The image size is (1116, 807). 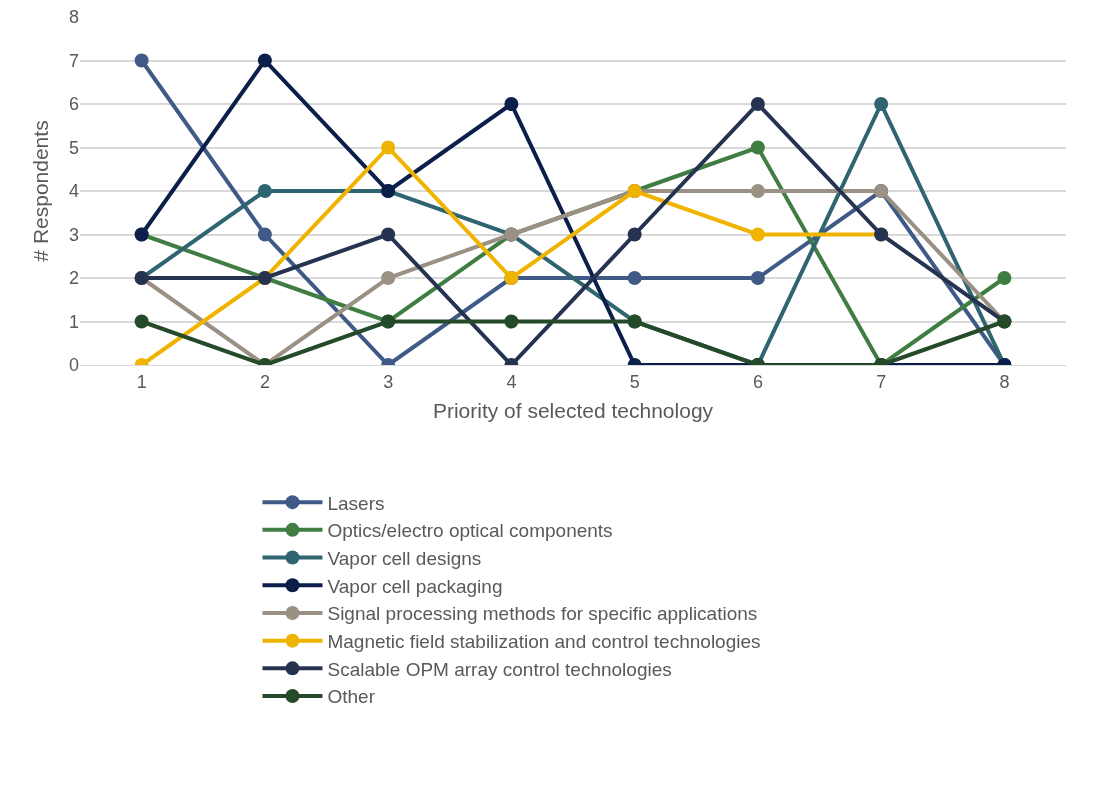 I want to click on y-tick-label: 4, so click(x=73, y=191).